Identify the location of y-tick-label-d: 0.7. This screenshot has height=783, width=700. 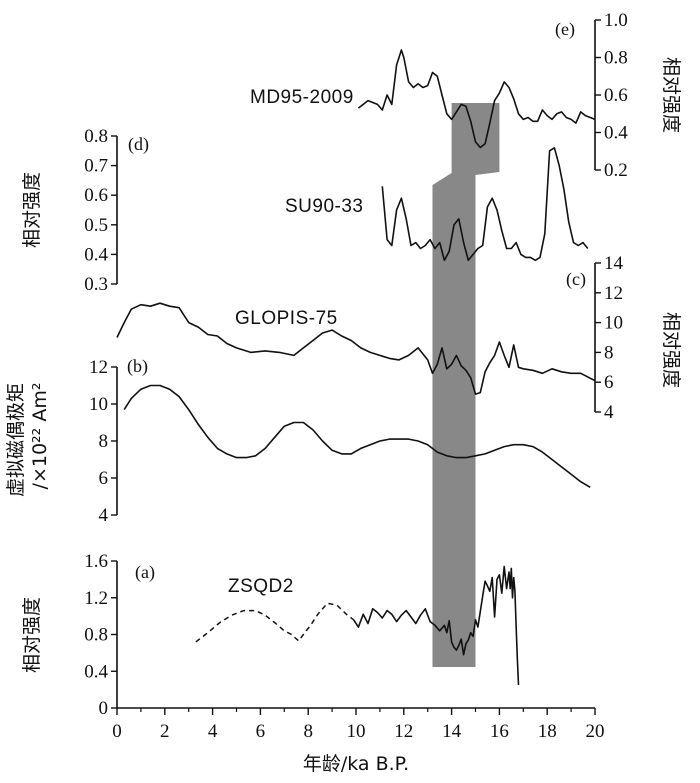
(96, 166).